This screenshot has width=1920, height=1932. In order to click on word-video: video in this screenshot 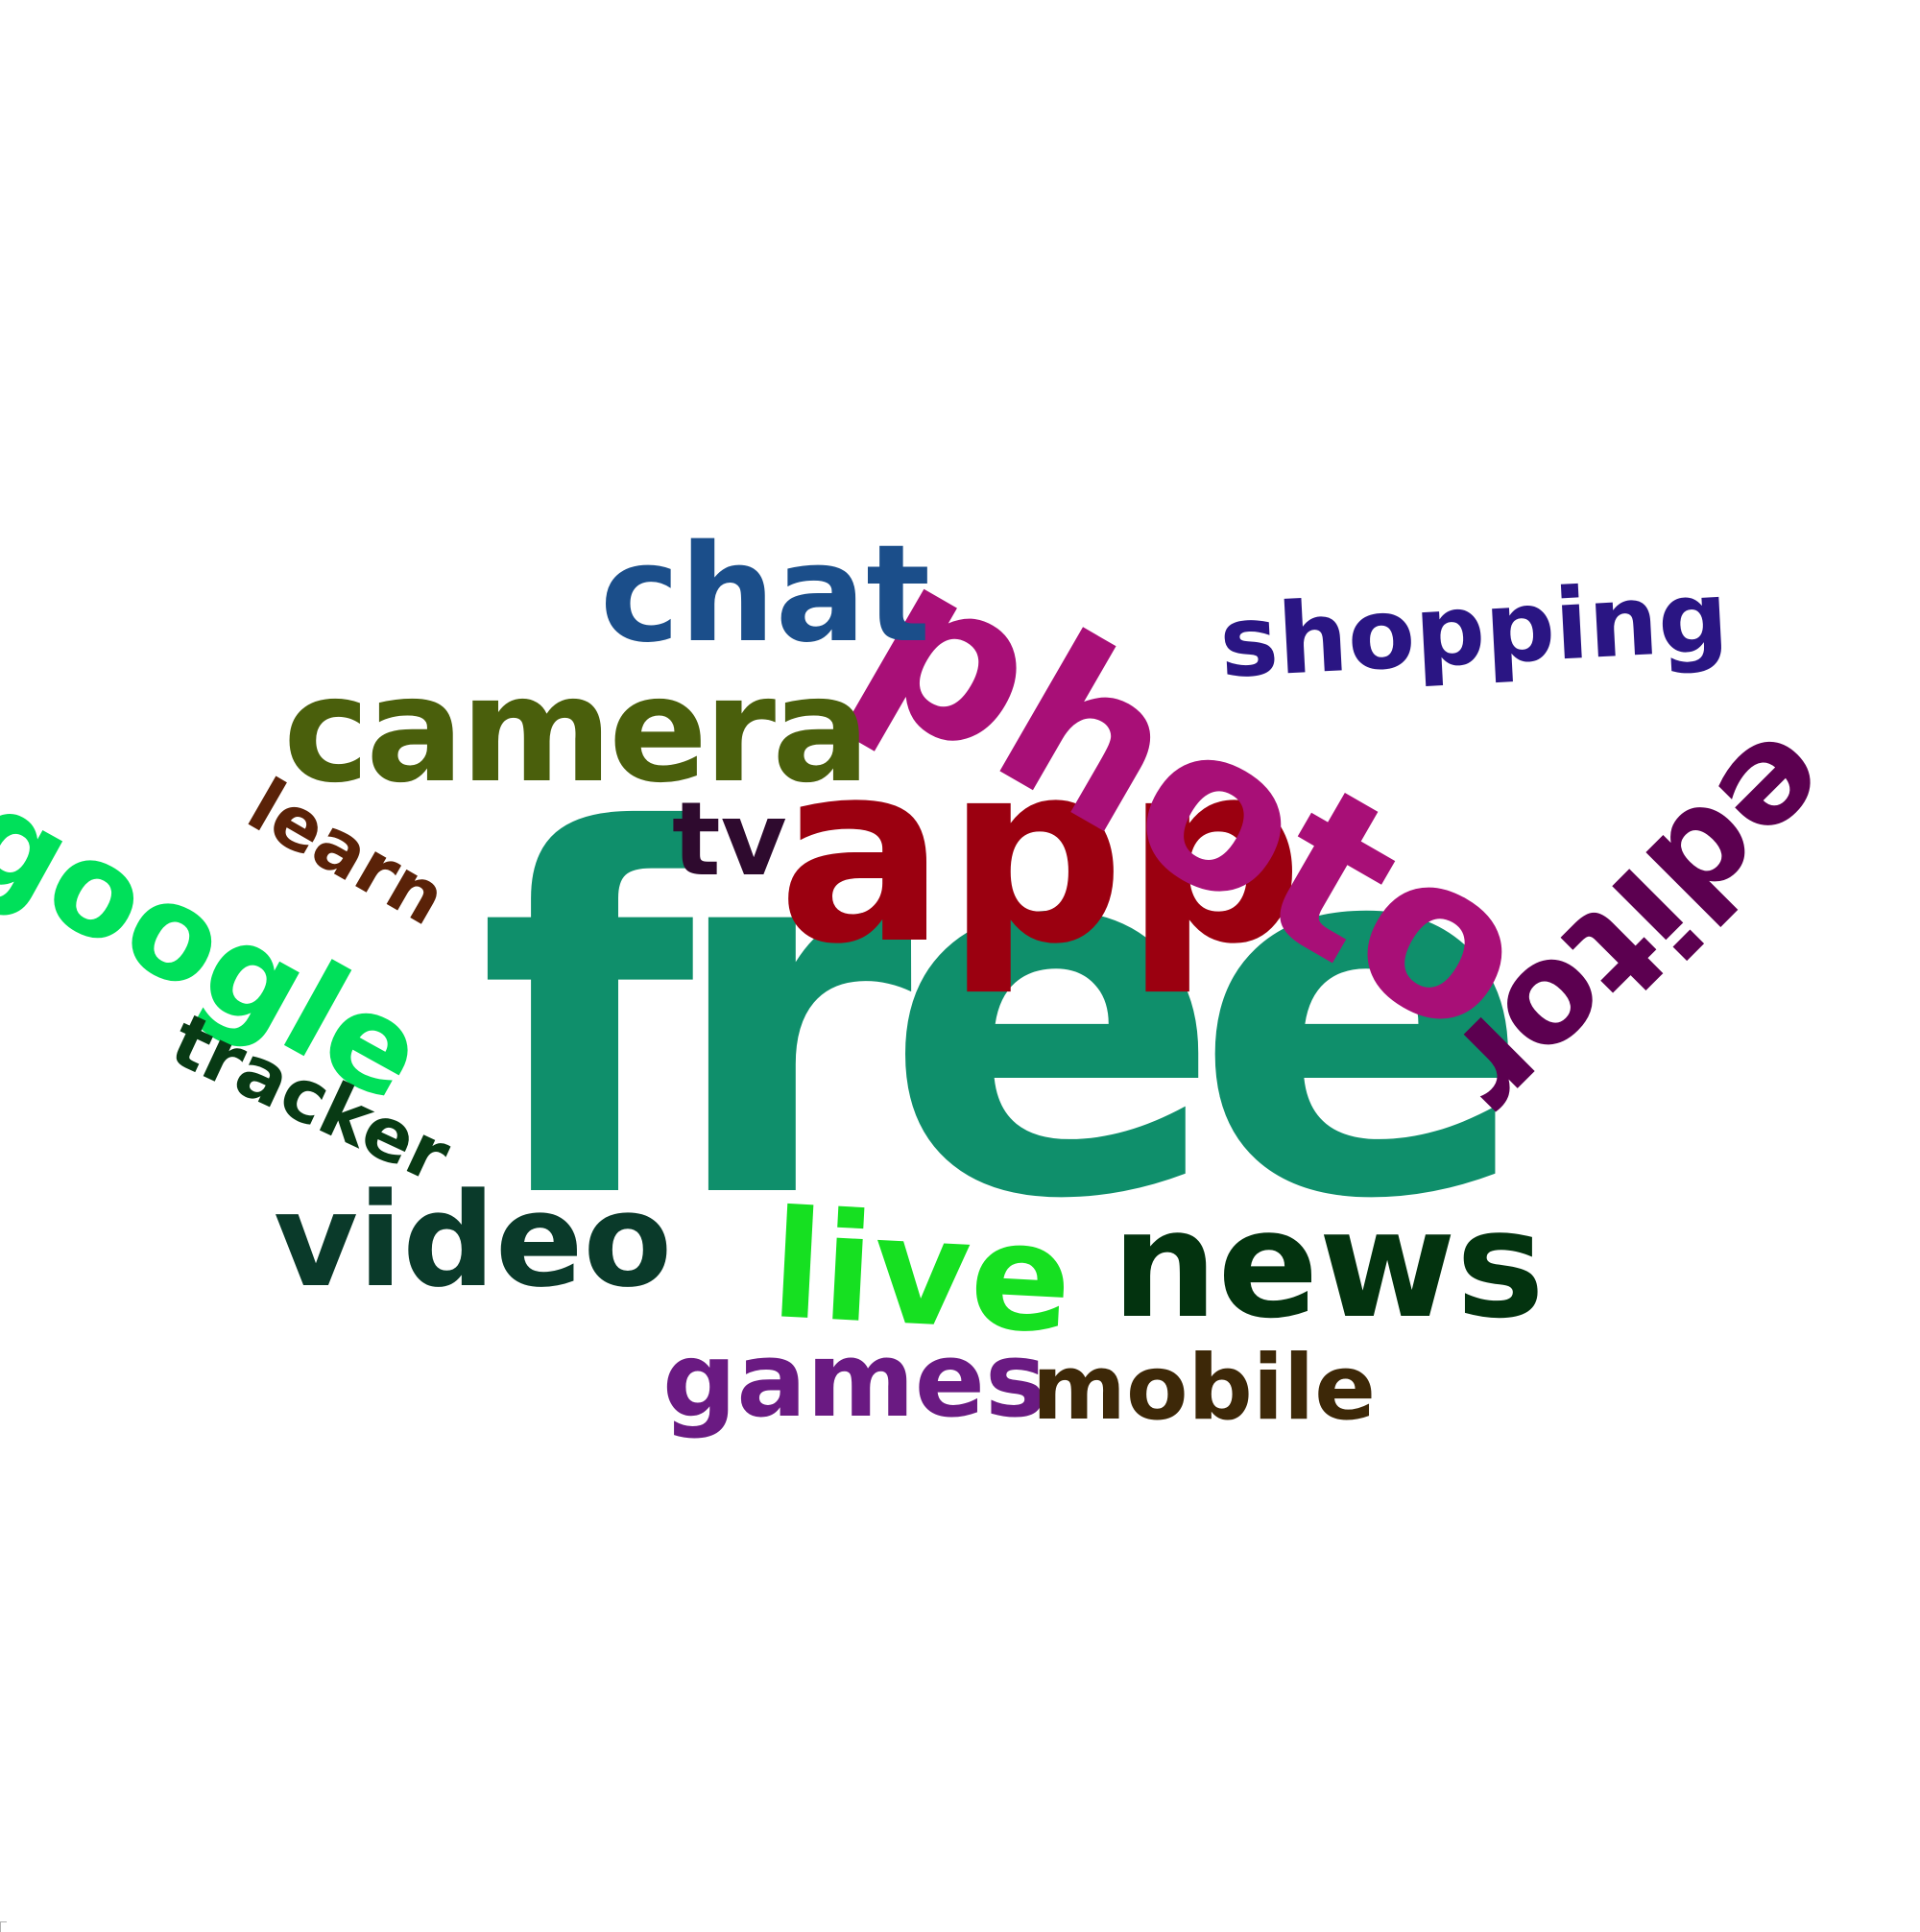, I will do `click(473, 1240)`.